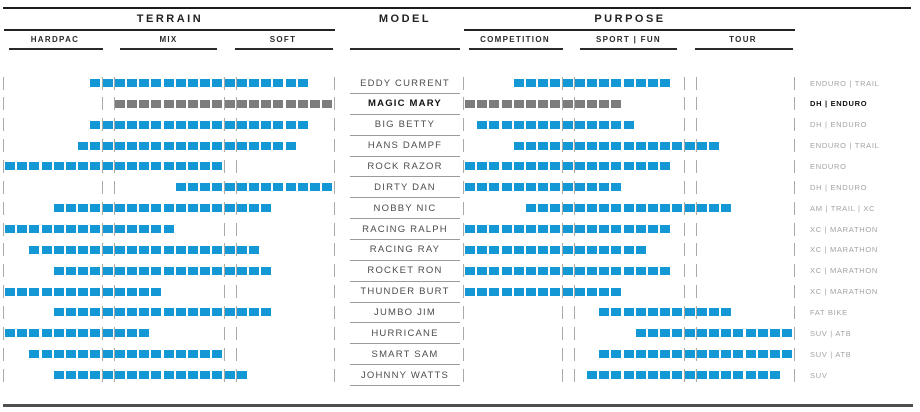 The height and width of the screenshot is (412, 920). What do you see at coordinates (55, 39) in the screenshot?
I see `col-header-hardpac: HARDPAC` at bounding box center [55, 39].